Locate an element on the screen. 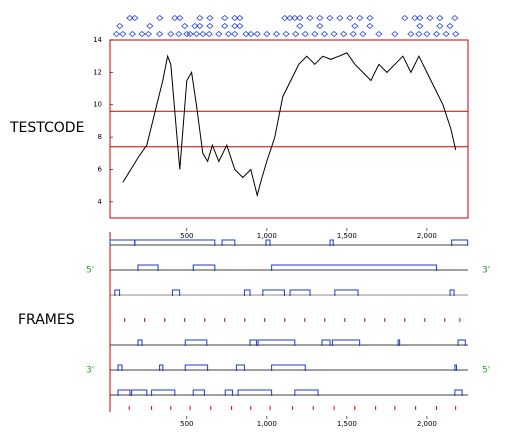 The width and height of the screenshot is (516, 442). y-tick-label: 6 is located at coordinates (100, 169).